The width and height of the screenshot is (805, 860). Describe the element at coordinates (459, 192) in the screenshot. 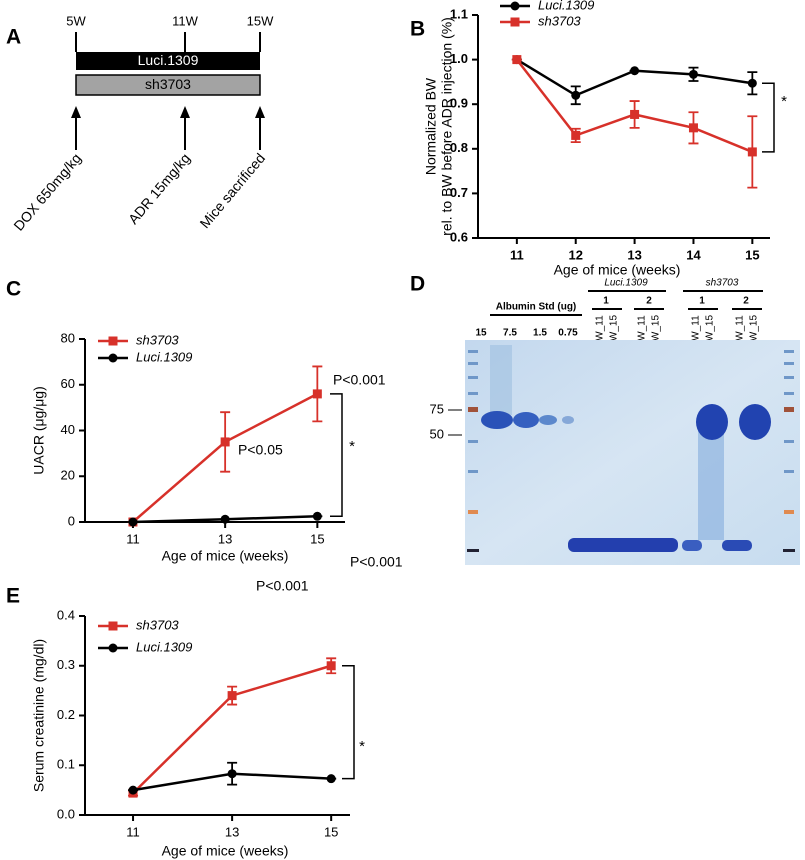

I see `y-tick-label: 0.7` at that location.